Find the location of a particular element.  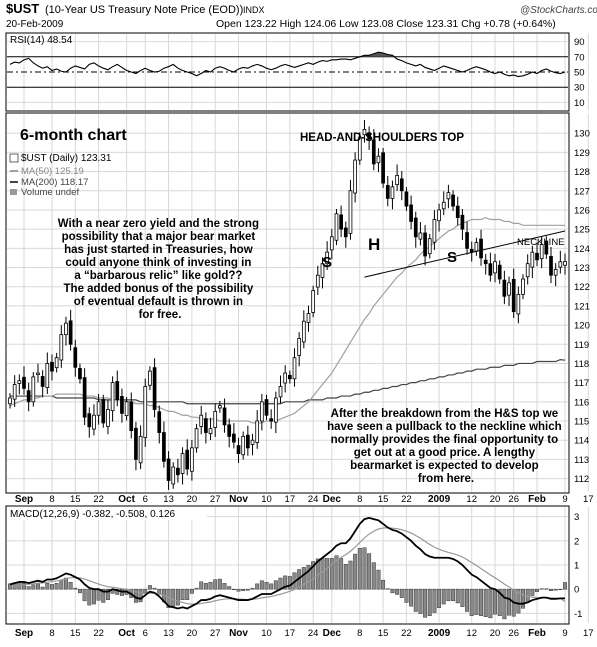

x-tick-label-1: 8 is located at coordinates (51, 499).